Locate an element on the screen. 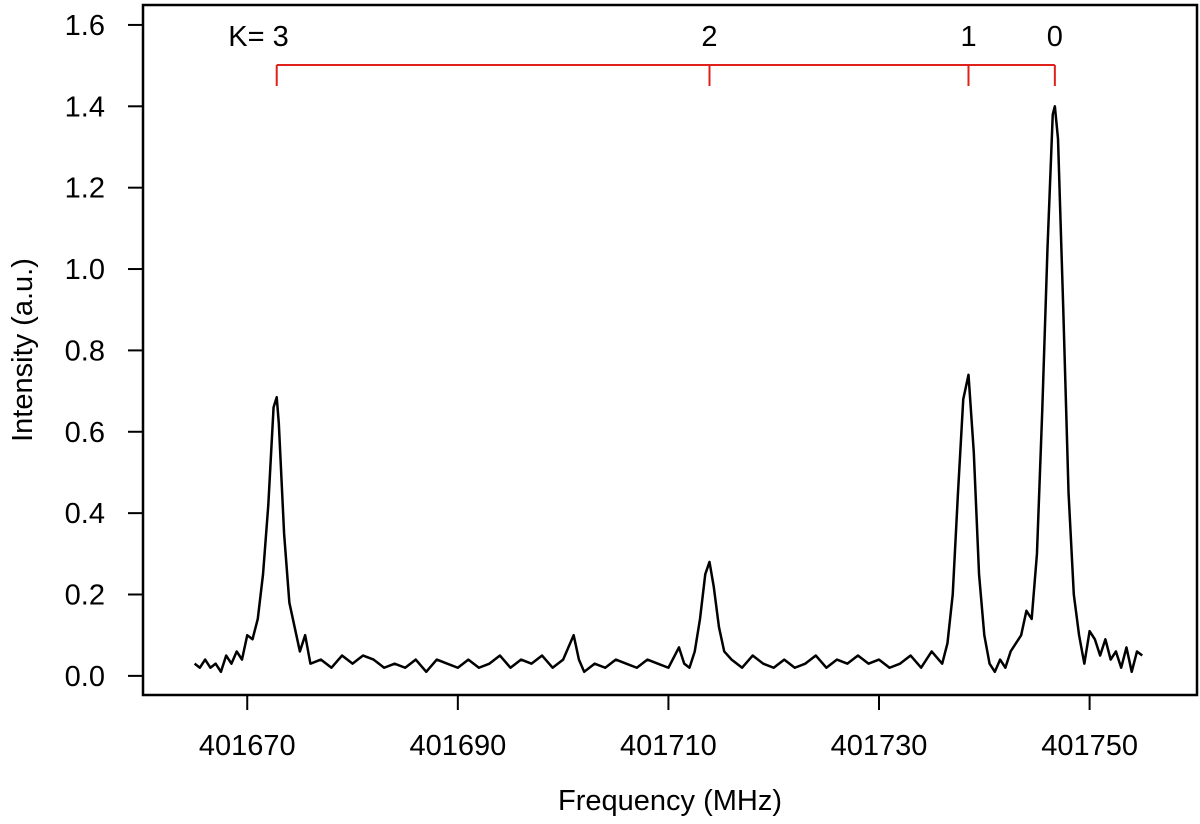 Image resolution: width=1200 pixels, height=824 pixels. ladder-label: K= 3 is located at coordinates (258, 37).